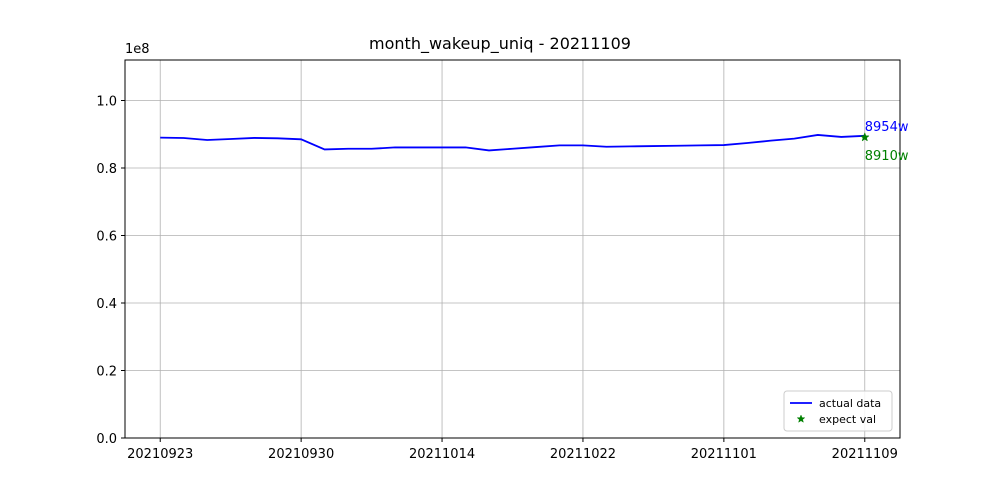  Describe the element at coordinates (106, 169) in the screenshot. I see `y-tick-label-4: 0.8` at that location.